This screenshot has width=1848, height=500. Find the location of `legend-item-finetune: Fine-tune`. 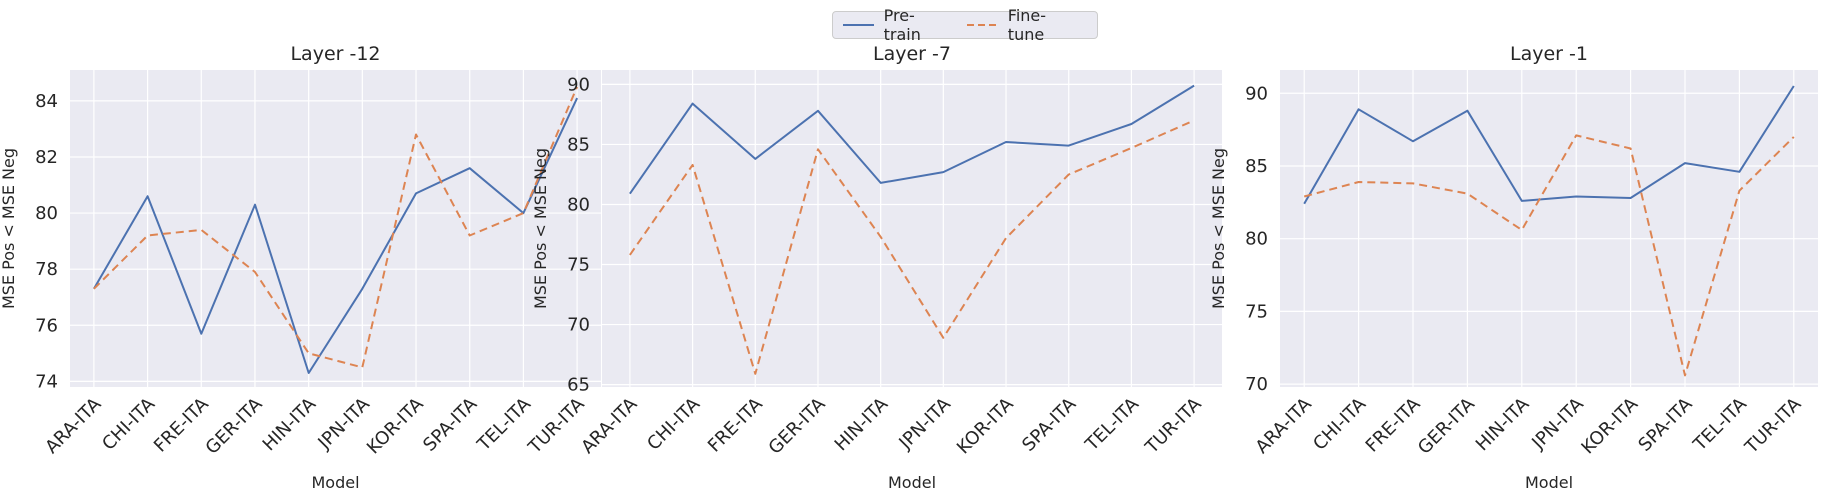

legend-item-finetune: Fine-tune is located at coordinates (1021, 25).